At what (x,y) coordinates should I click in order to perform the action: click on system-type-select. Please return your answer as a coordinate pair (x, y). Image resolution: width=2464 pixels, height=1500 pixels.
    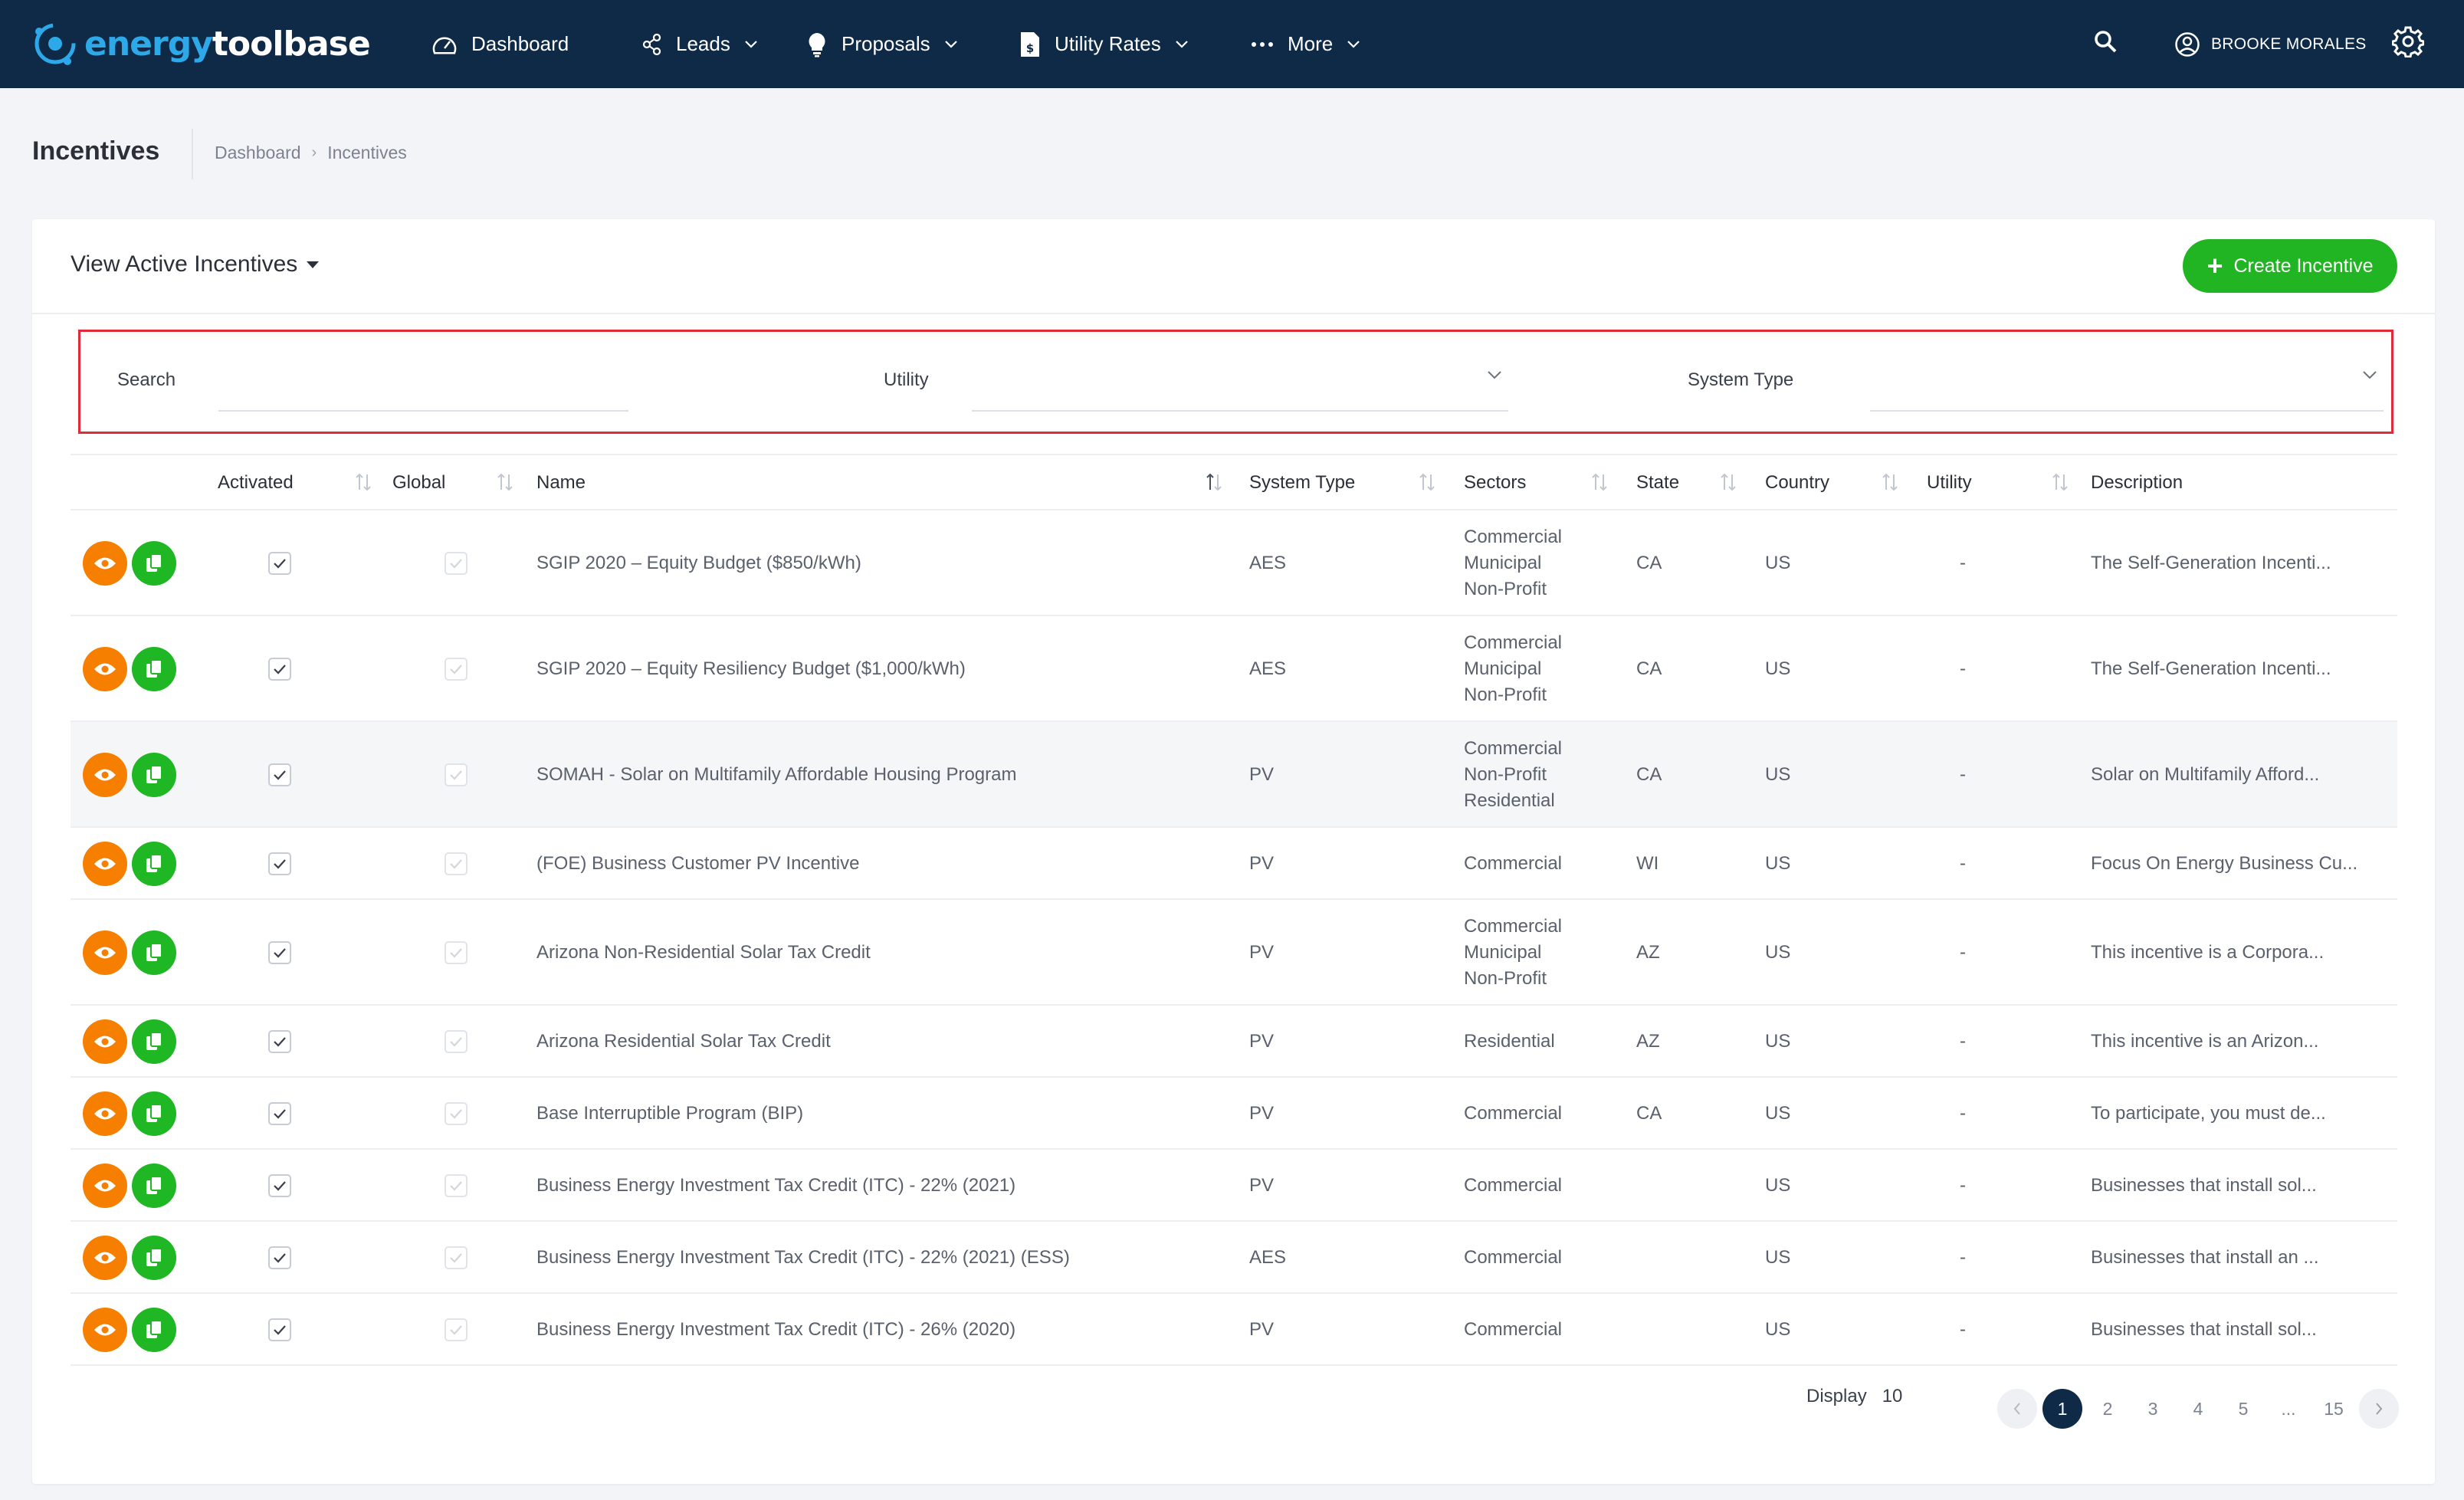
    Looking at the image, I should click on (2127, 380).